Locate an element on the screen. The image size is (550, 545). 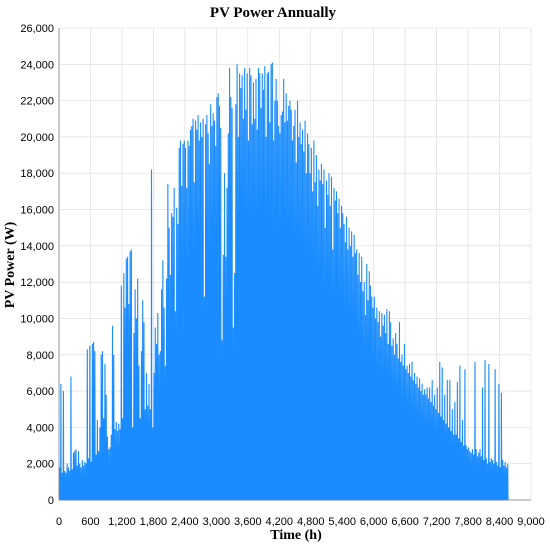
x-tick-label: 9,000 is located at coordinates (531, 522).